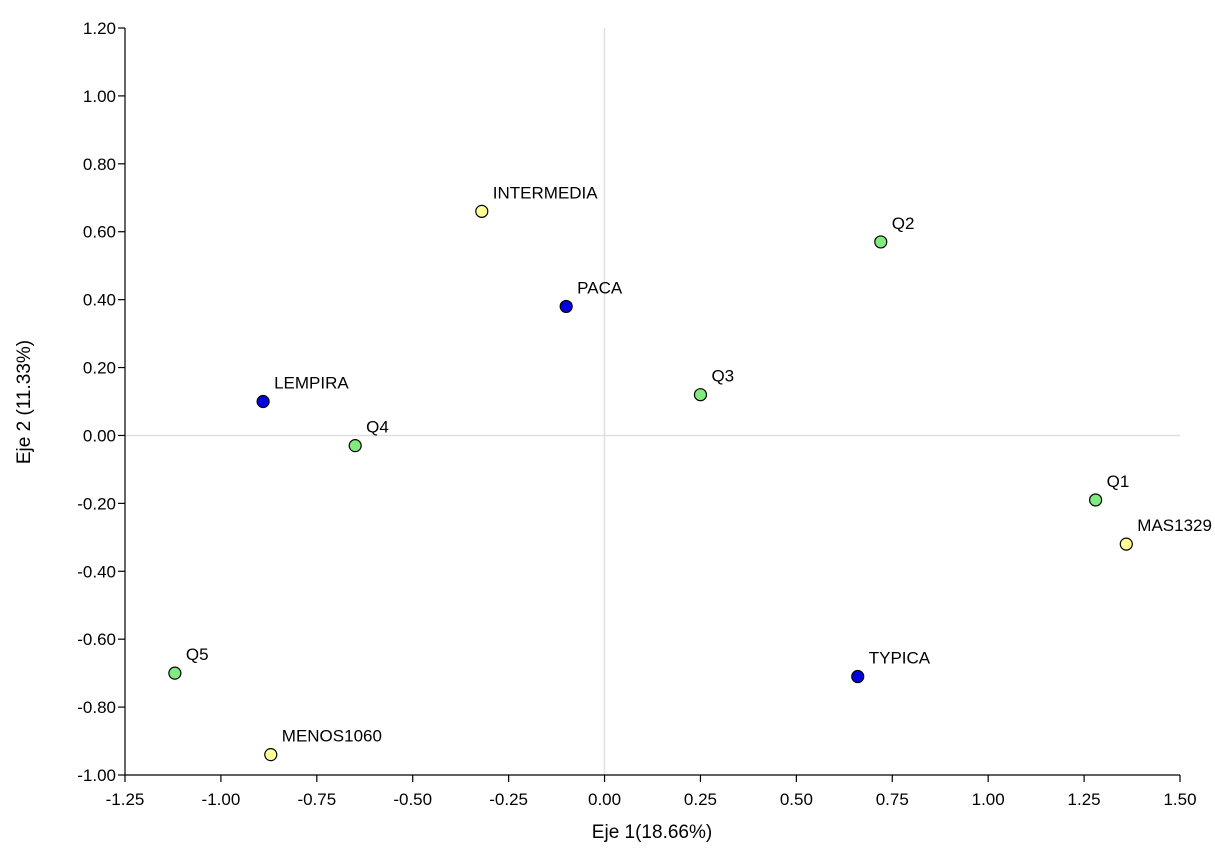 This screenshot has height=848, width=1215. I want to click on x-tick-label: 1.00, so click(988, 799).